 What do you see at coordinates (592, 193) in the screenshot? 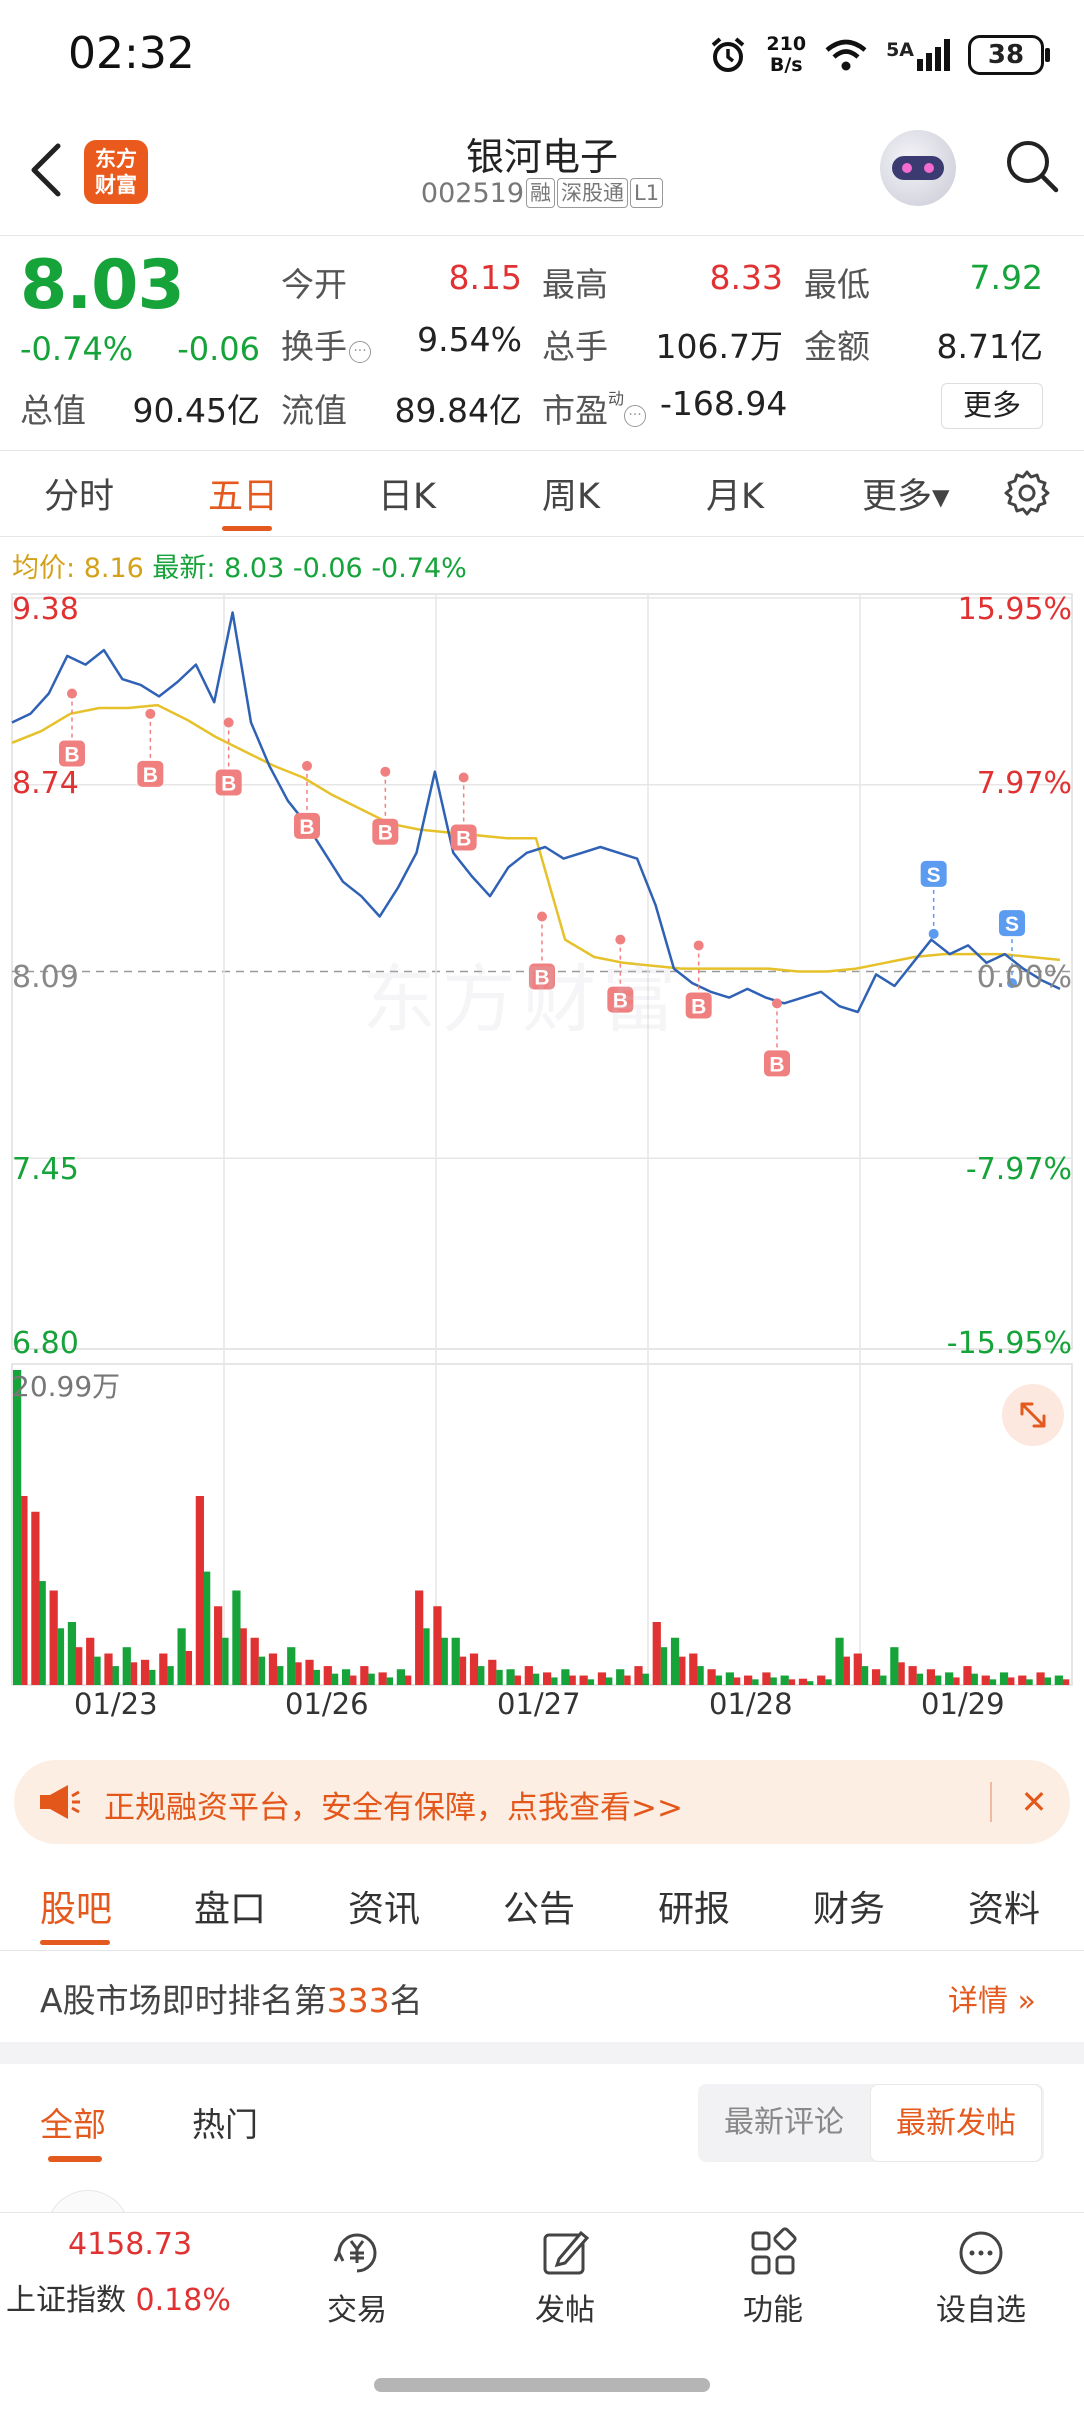
I see `tag-shenzhen-connect: 深股通` at bounding box center [592, 193].